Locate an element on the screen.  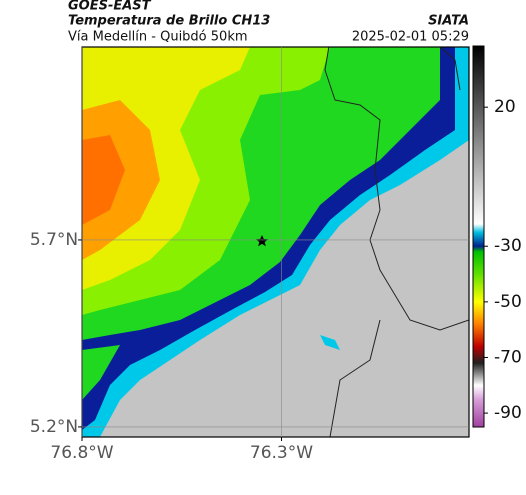
source: SIATA is located at coordinates (448, 21).